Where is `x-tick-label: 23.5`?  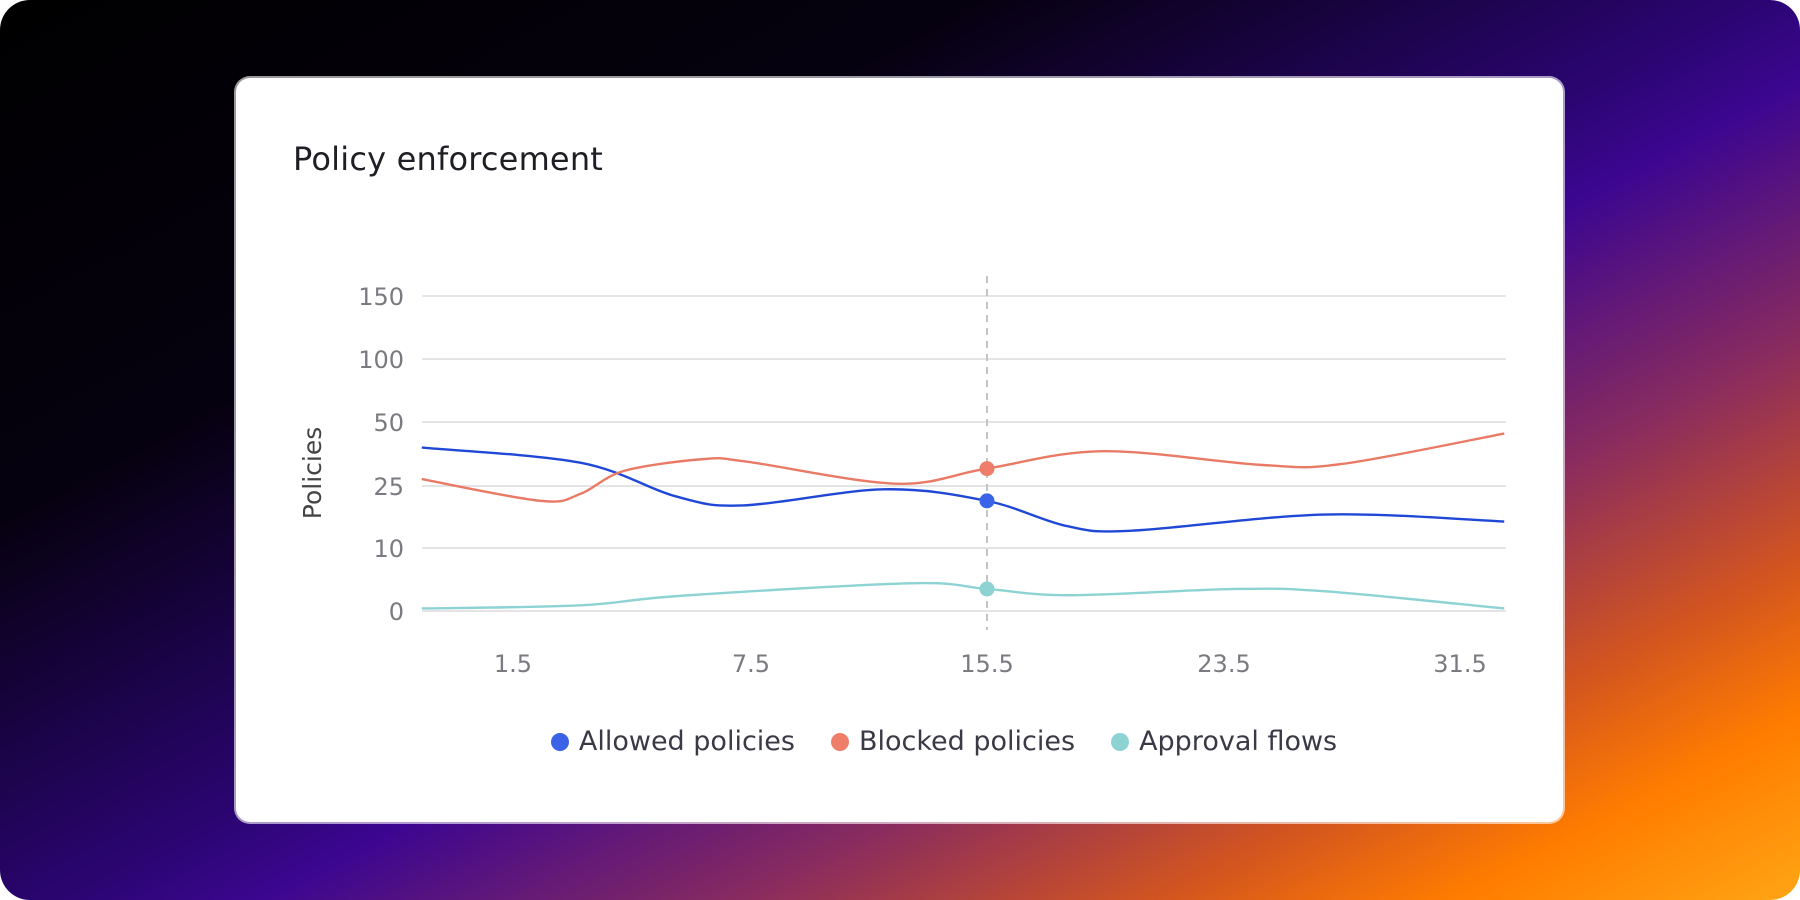 x-tick-label: 23.5 is located at coordinates (1223, 664).